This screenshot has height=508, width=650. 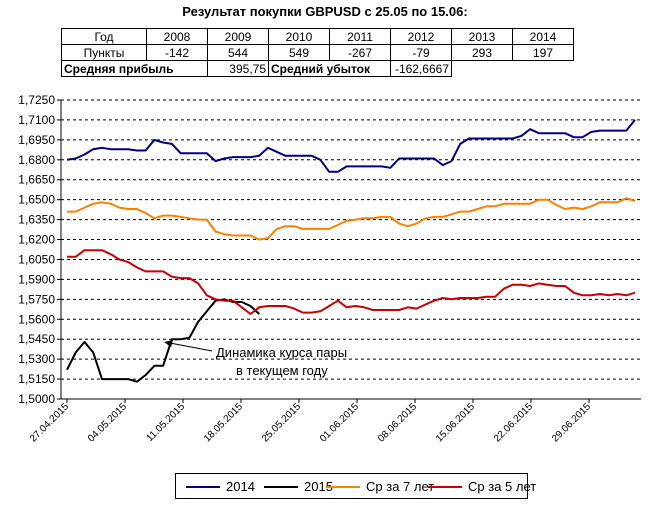 I want to click on avg-loss-value: -162,6667, so click(x=421, y=68).